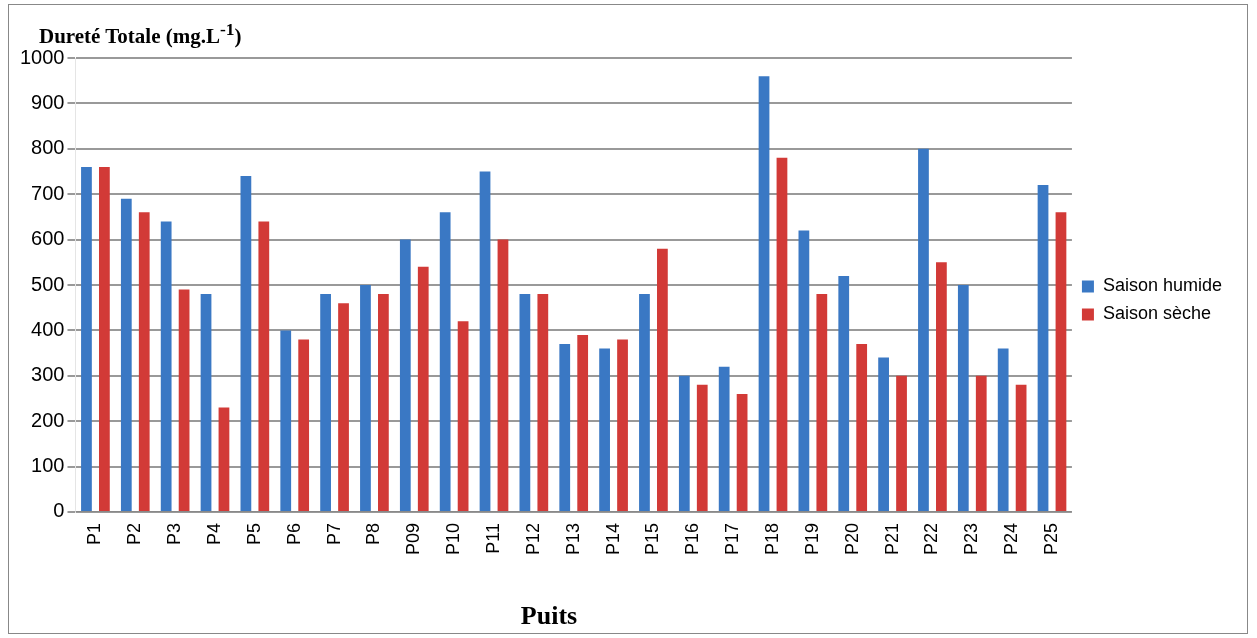  What do you see at coordinates (931, 538) in the screenshot?
I see `x-tick-label: P22` at bounding box center [931, 538].